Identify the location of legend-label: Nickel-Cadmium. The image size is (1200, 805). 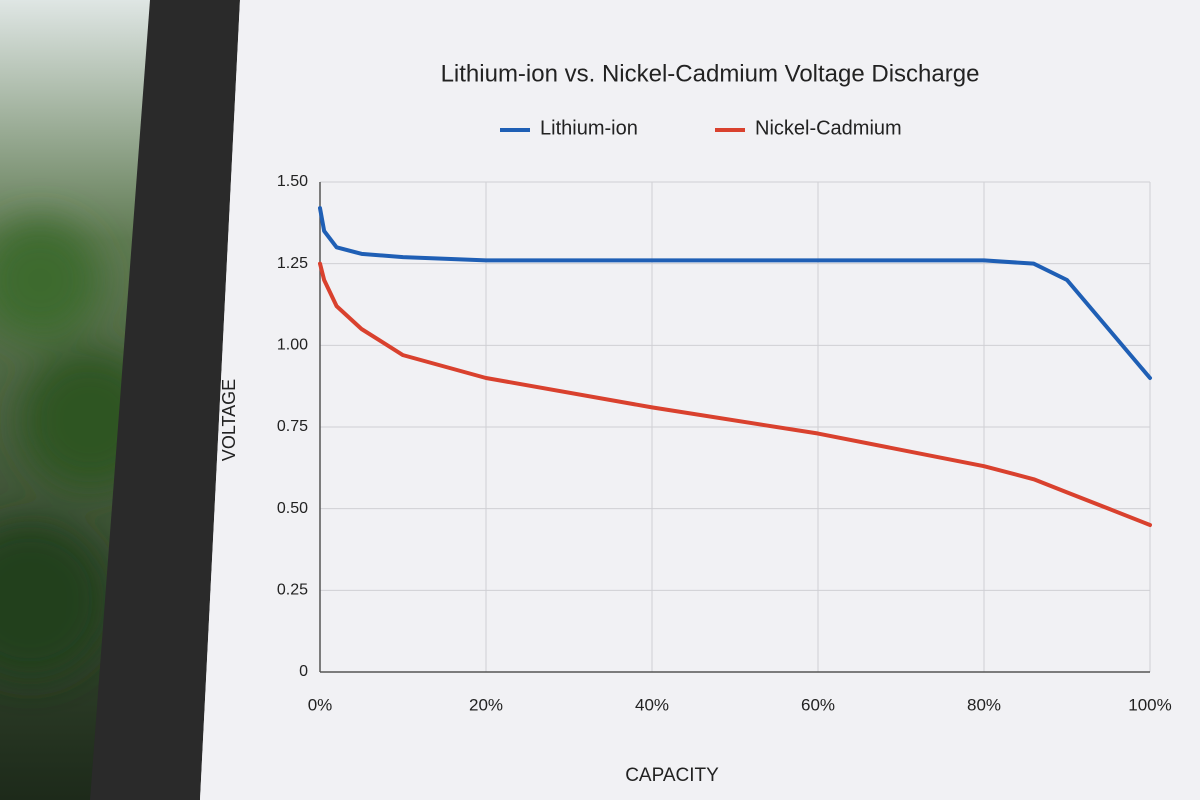
(828, 128).